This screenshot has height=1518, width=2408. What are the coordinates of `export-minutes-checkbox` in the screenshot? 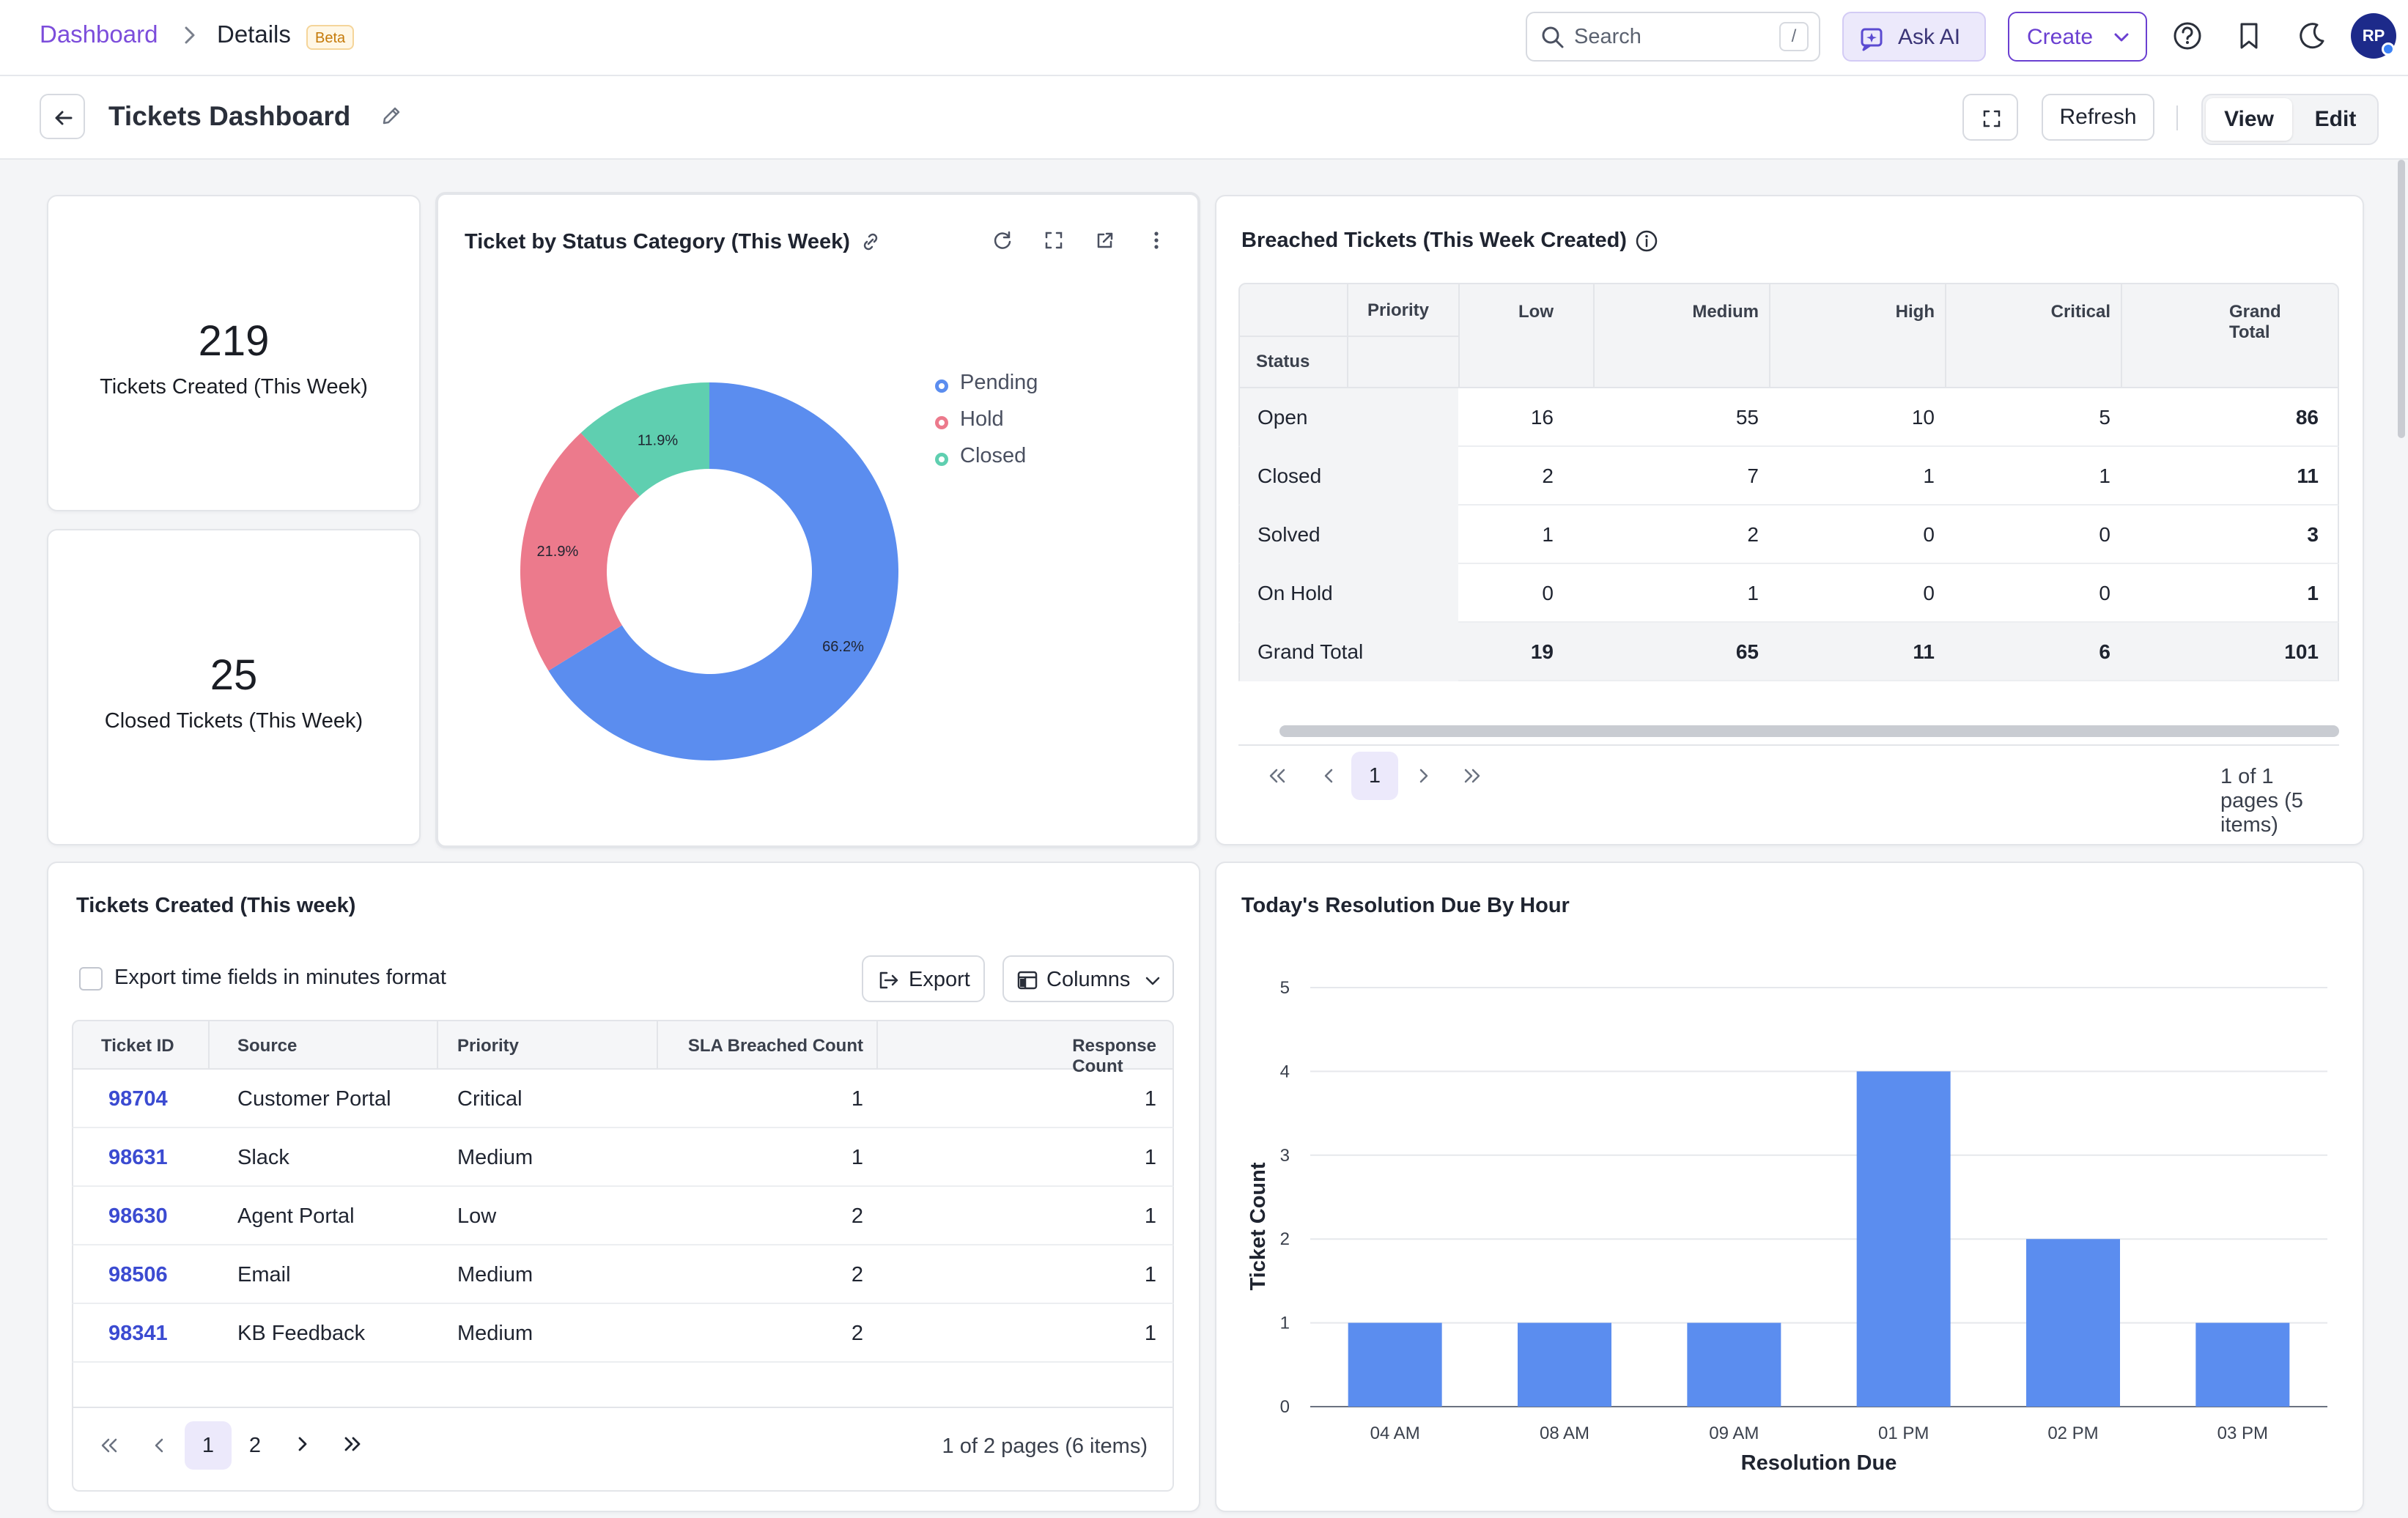 It's located at (91, 979).